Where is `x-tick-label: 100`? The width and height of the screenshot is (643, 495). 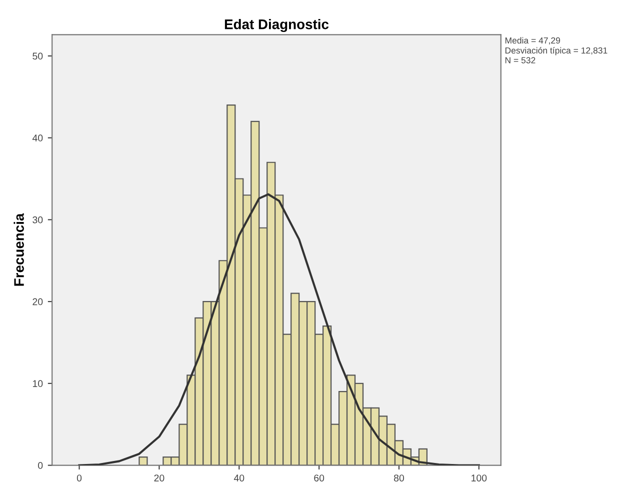 x-tick-label: 100 is located at coordinates (479, 478).